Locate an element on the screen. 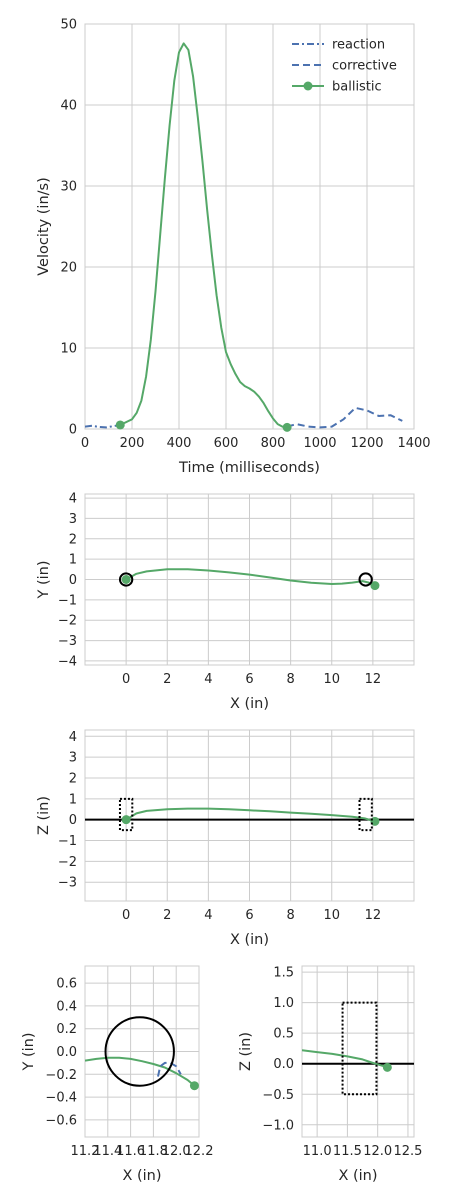 This screenshot has height=1200, width=450. x-tick-label: 600 is located at coordinates (226, 443).